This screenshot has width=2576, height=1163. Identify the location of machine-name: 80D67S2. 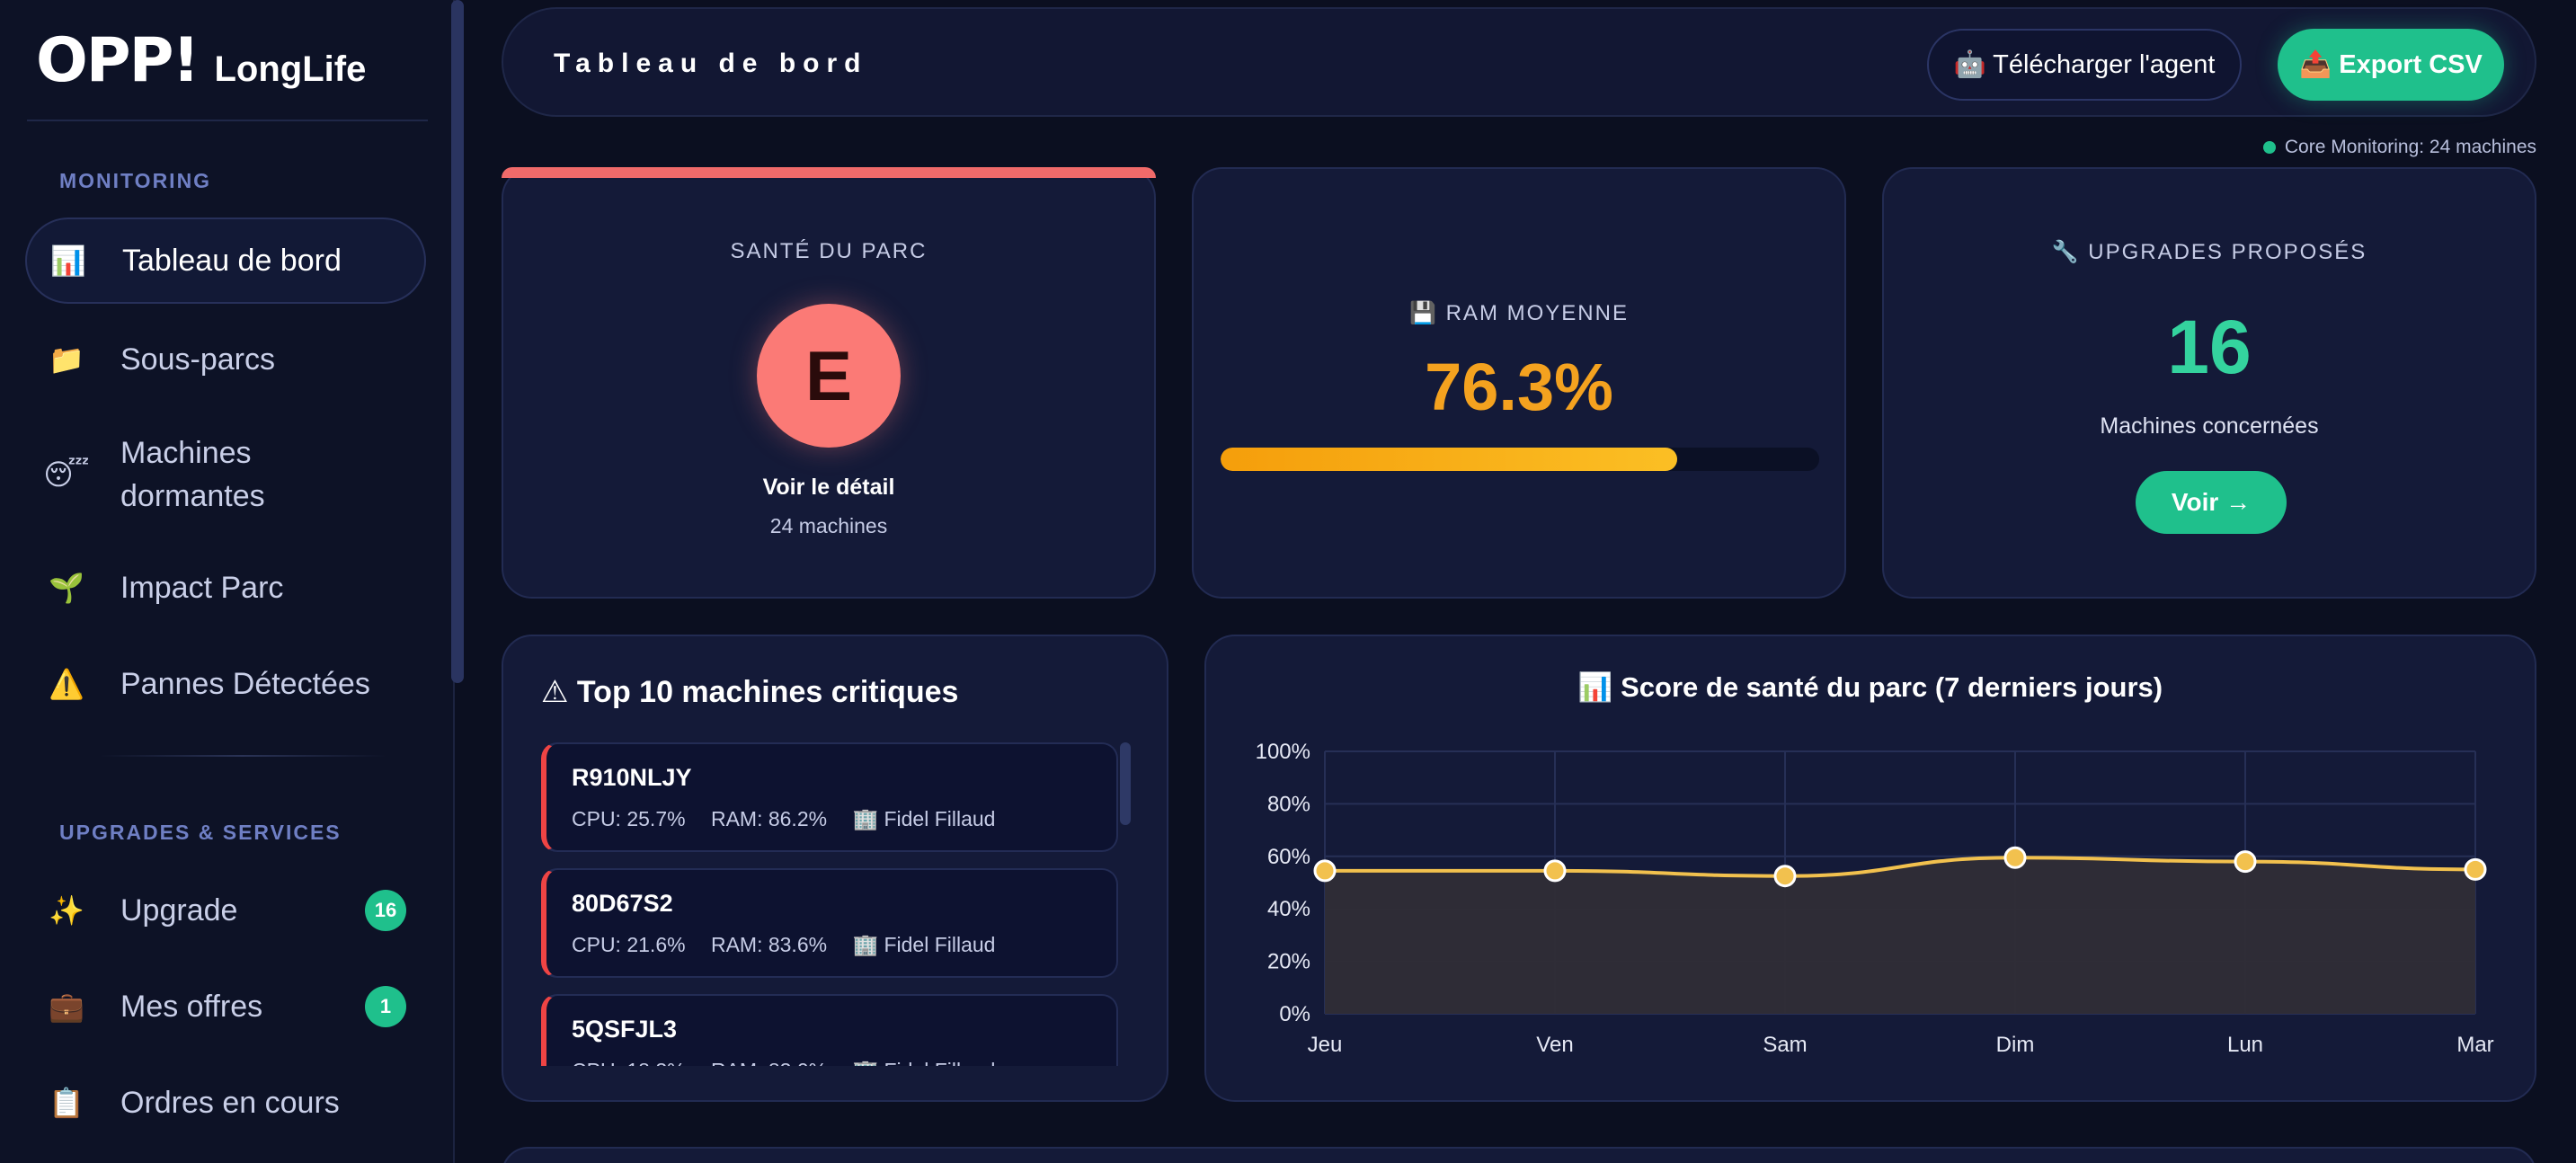
(622, 903).